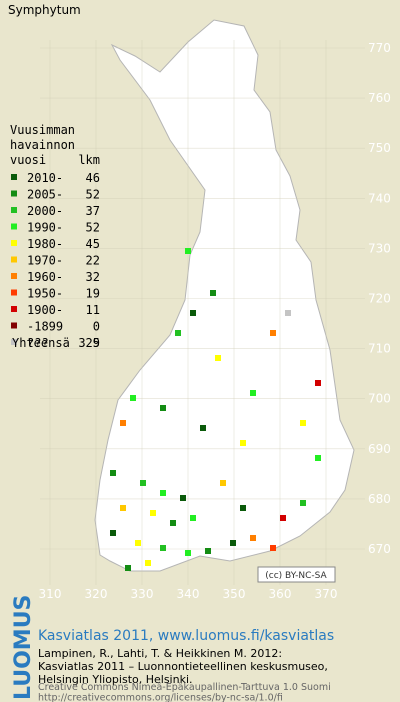  What do you see at coordinates (42, 145) in the screenshot?
I see `legend-header: havainnon` at bounding box center [42, 145].